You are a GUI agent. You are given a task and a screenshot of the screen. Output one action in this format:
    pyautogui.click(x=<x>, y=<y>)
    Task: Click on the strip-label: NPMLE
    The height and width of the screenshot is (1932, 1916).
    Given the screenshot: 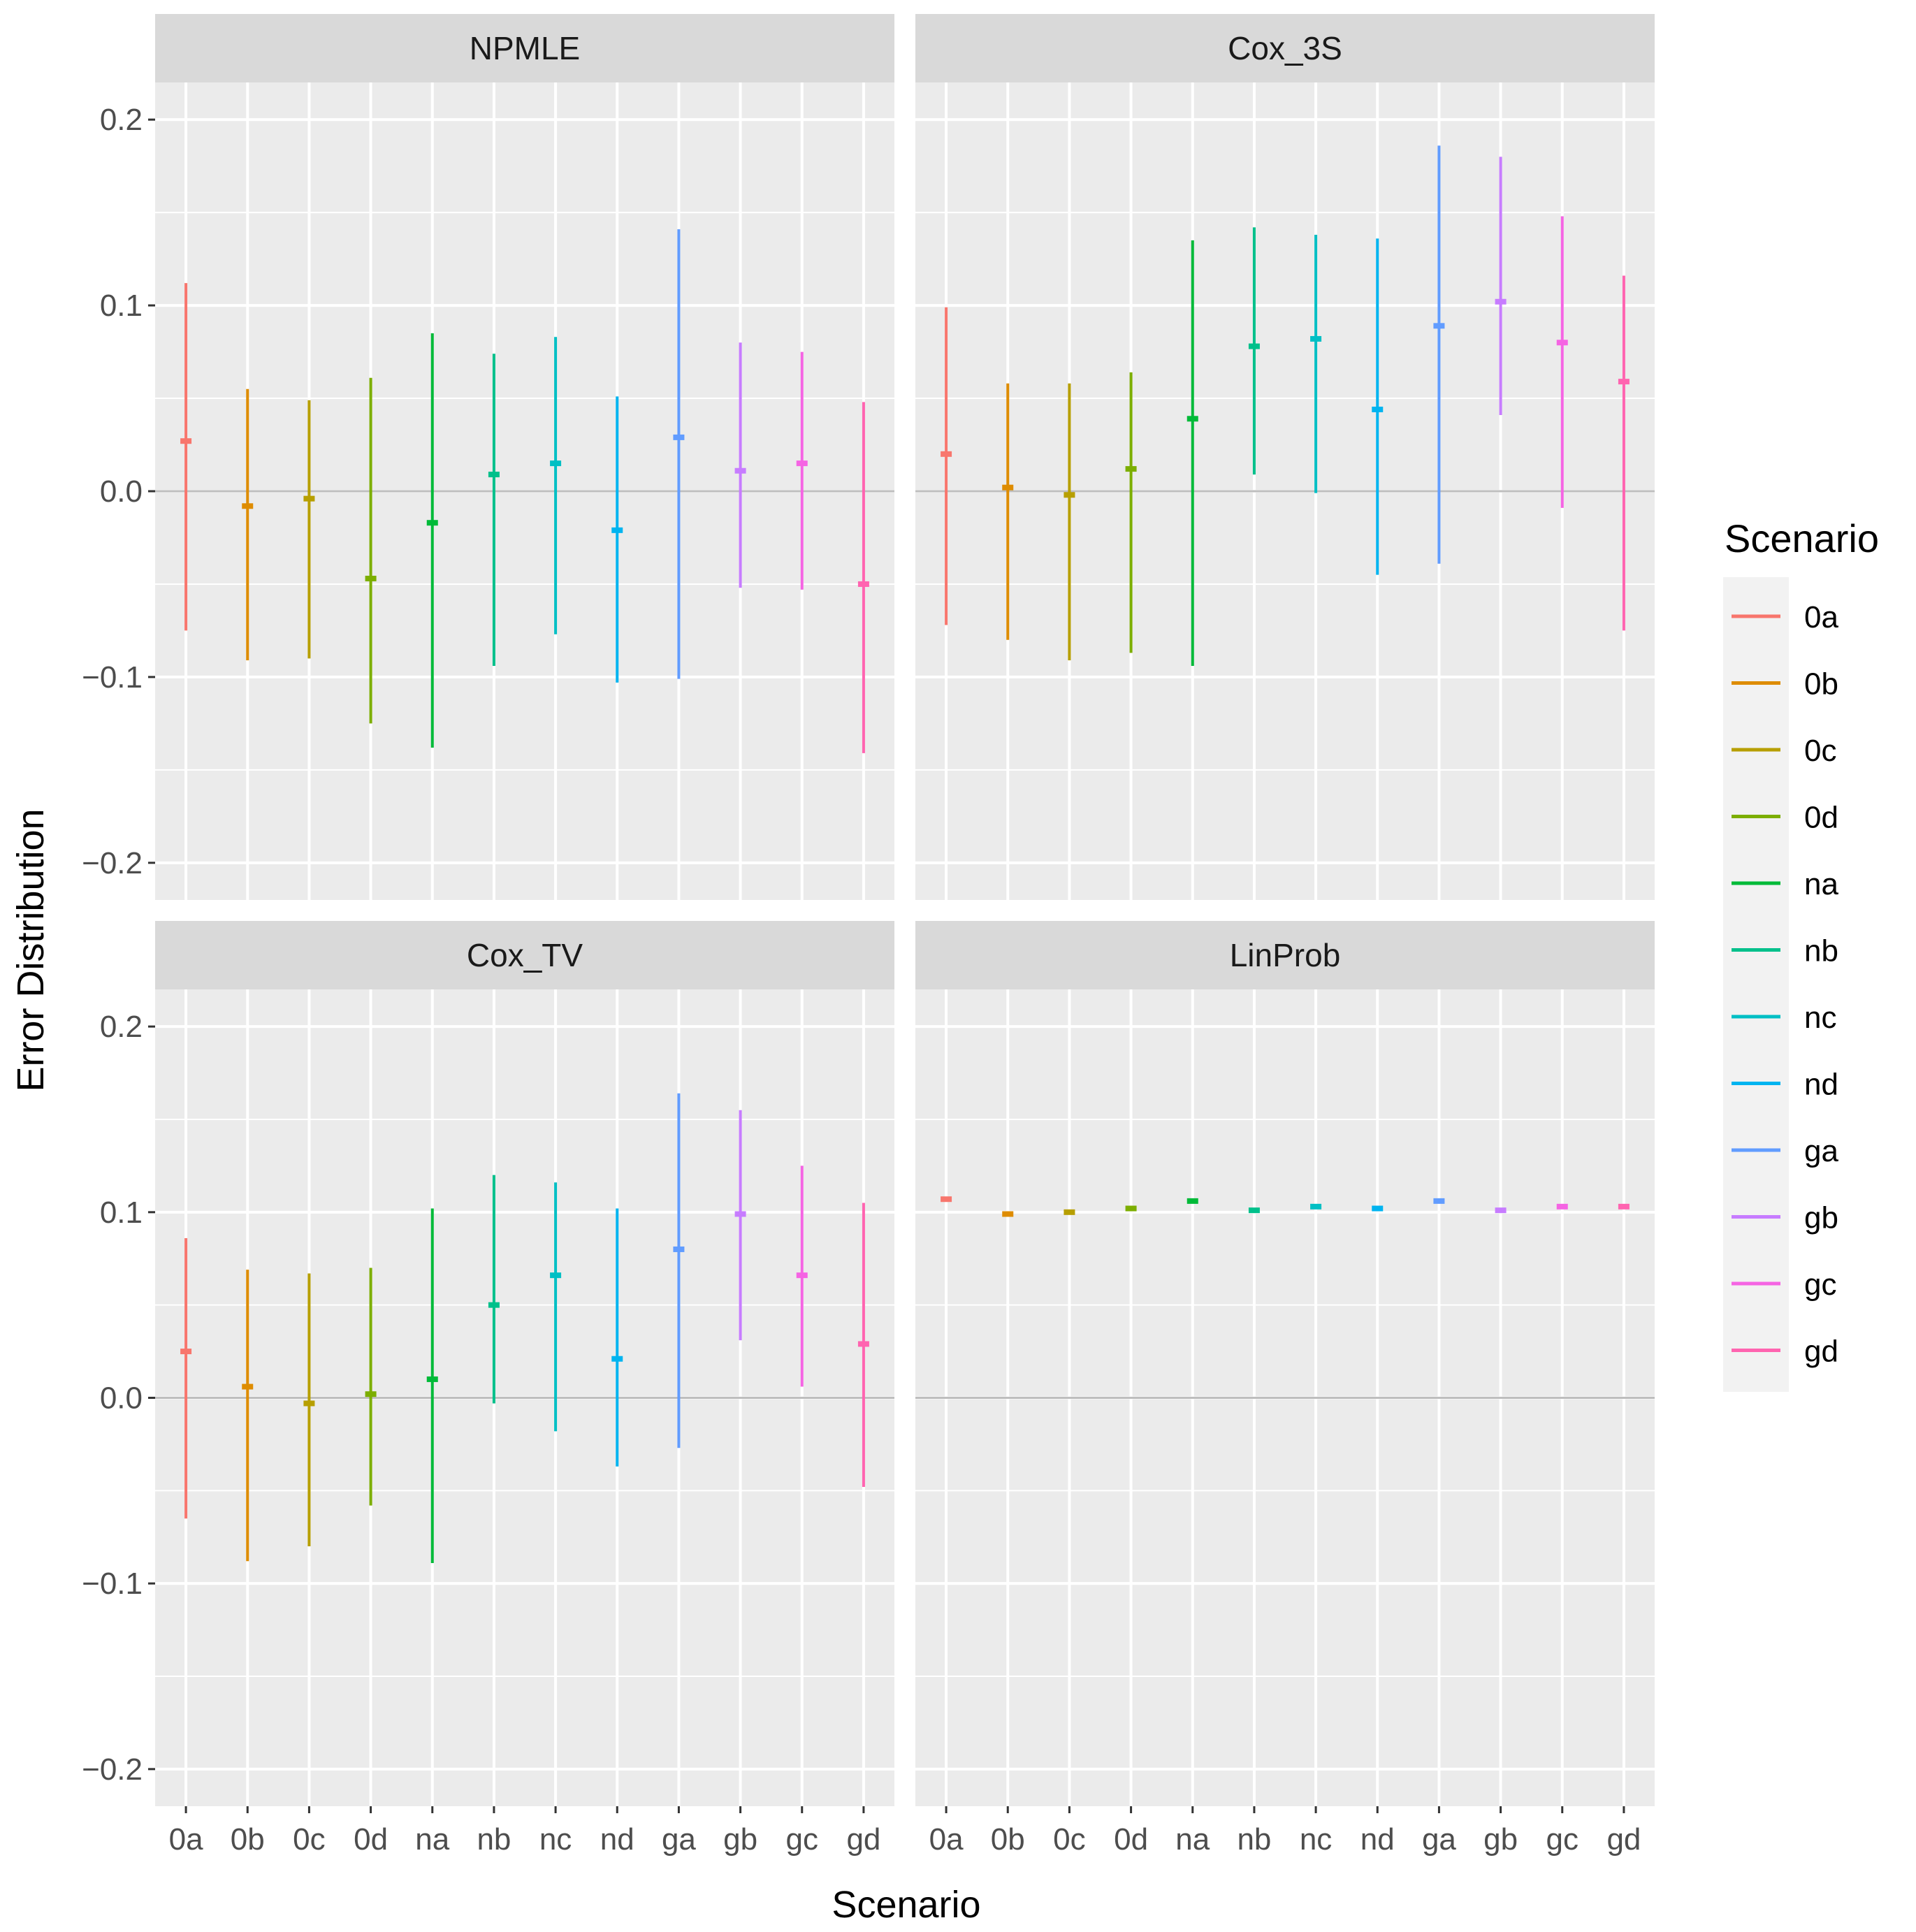 What is the action you would take?
    pyautogui.click(x=525, y=48)
    